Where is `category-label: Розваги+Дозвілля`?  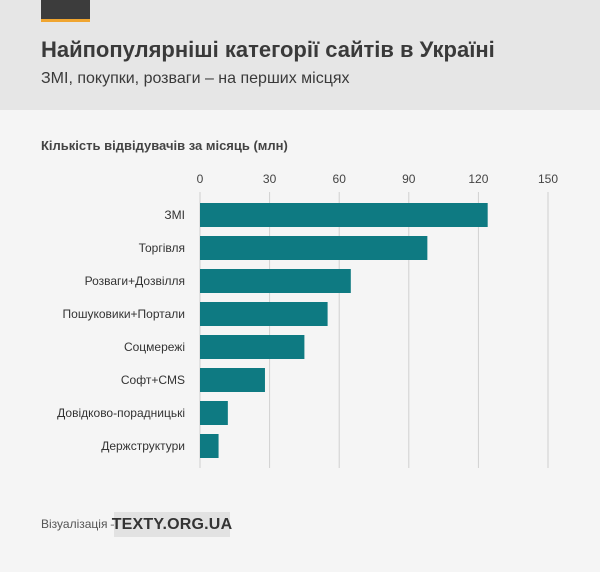
category-label: Розваги+Дозвілля is located at coordinates (135, 281).